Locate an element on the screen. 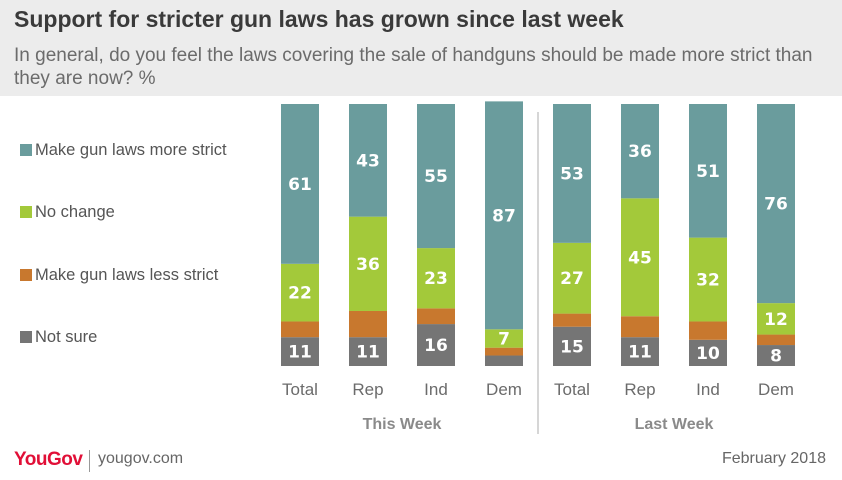  legend-item-less-strict: Make gun laws less strict is located at coordinates (119, 275).